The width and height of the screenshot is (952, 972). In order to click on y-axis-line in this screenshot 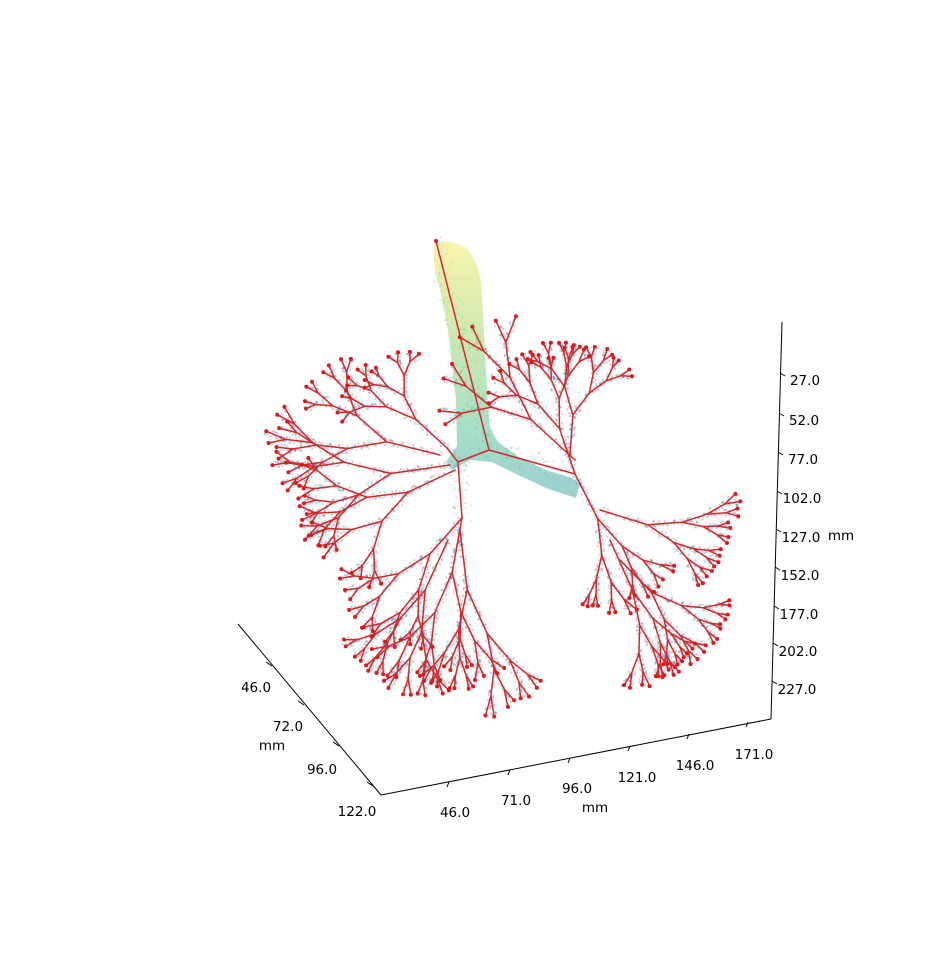, I will do `click(576, 757)`.